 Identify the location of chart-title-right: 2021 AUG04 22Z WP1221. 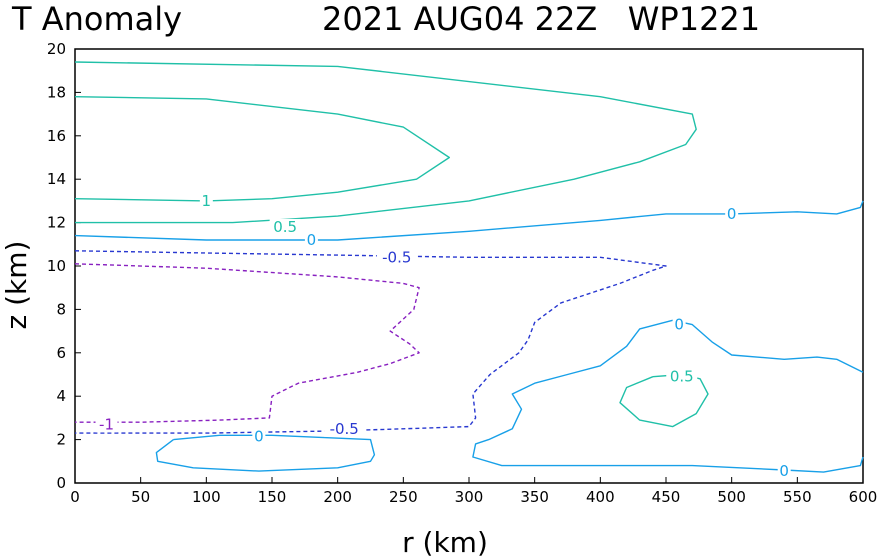
(541, 19).